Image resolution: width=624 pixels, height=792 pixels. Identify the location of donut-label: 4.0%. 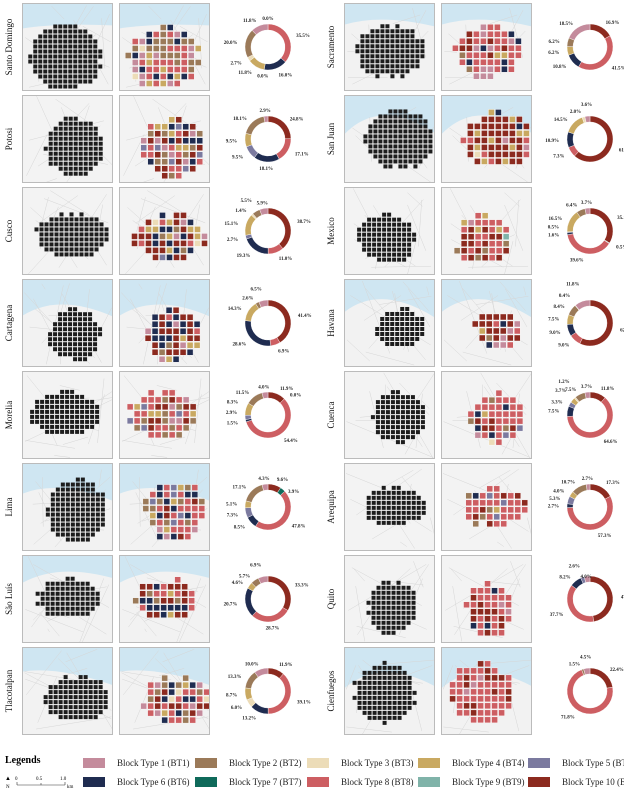
(263, 387).